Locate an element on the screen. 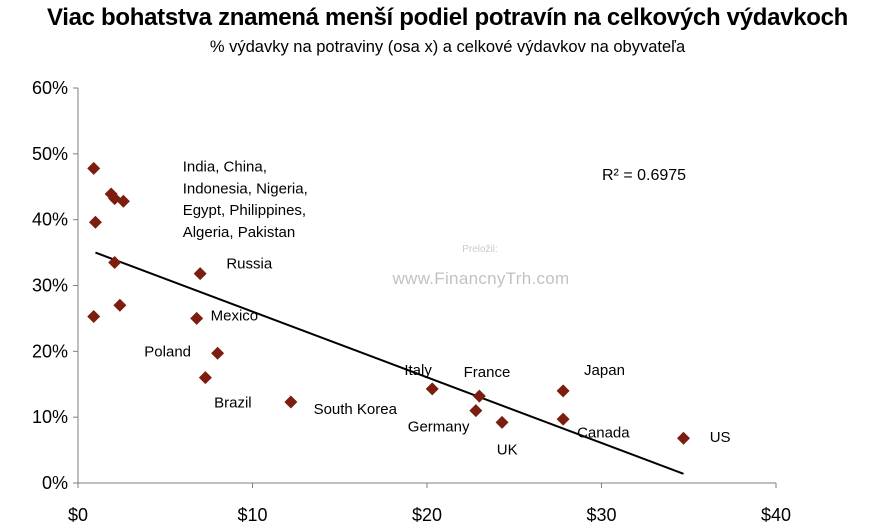 This screenshot has width=895, height=527. point-label: Germany is located at coordinates (439, 427).